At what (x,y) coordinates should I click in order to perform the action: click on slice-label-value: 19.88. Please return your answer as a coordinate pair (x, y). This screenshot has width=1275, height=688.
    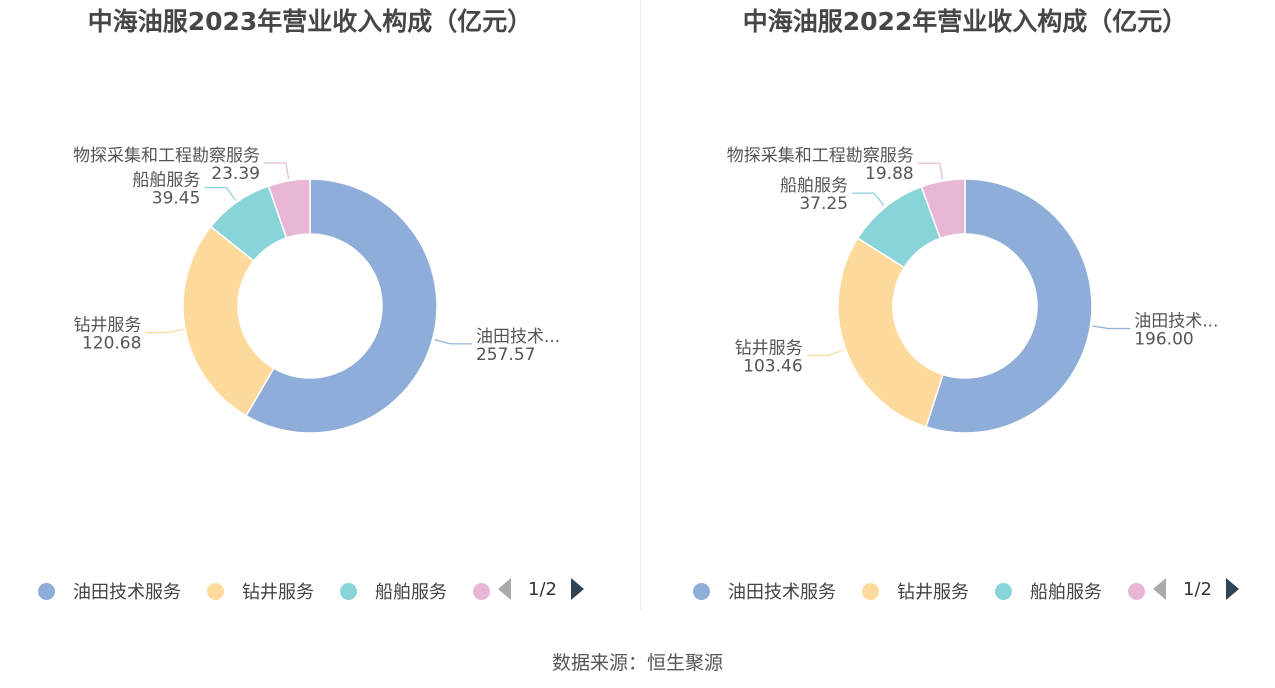
    Looking at the image, I should click on (889, 174).